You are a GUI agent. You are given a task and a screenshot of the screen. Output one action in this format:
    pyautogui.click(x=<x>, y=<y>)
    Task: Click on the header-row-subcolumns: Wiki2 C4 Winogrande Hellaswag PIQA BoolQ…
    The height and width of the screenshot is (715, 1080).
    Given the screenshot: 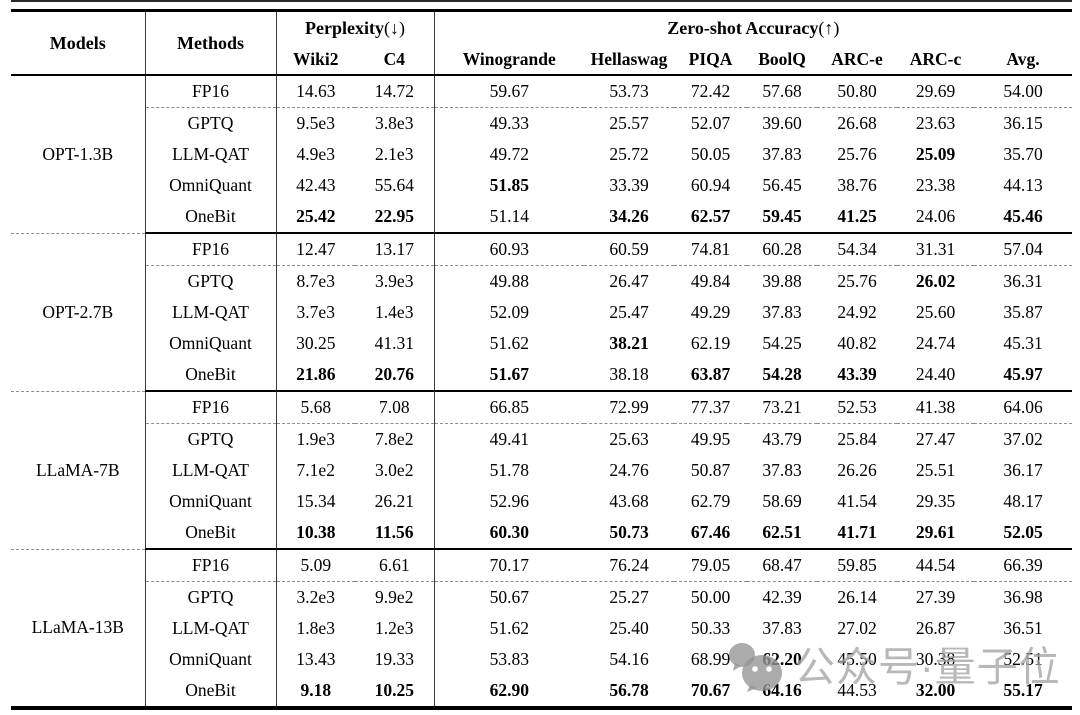 What is the action you would take?
    pyautogui.click(x=542, y=60)
    